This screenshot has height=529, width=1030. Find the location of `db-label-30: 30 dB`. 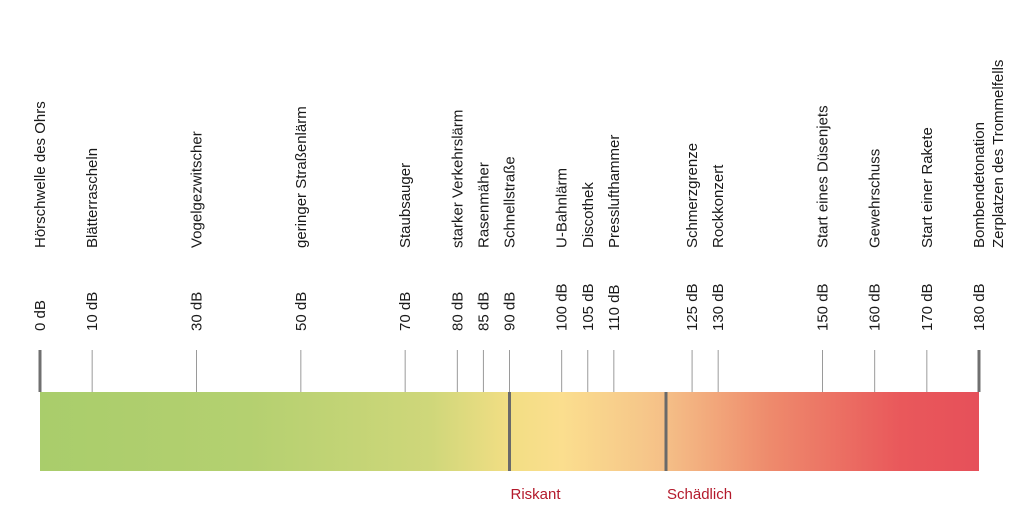

db-label-30: 30 dB is located at coordinates (197, 311).